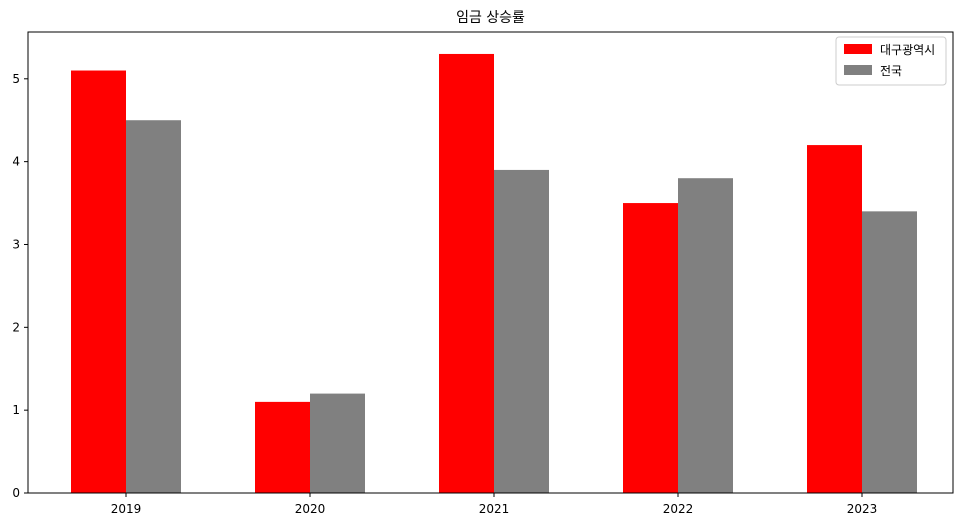 The height and width of the screenshot is (526, 968). Describe the element at coordinates (494, 509) in the screenshot. I see `x-tick-label: 2021` at that location.